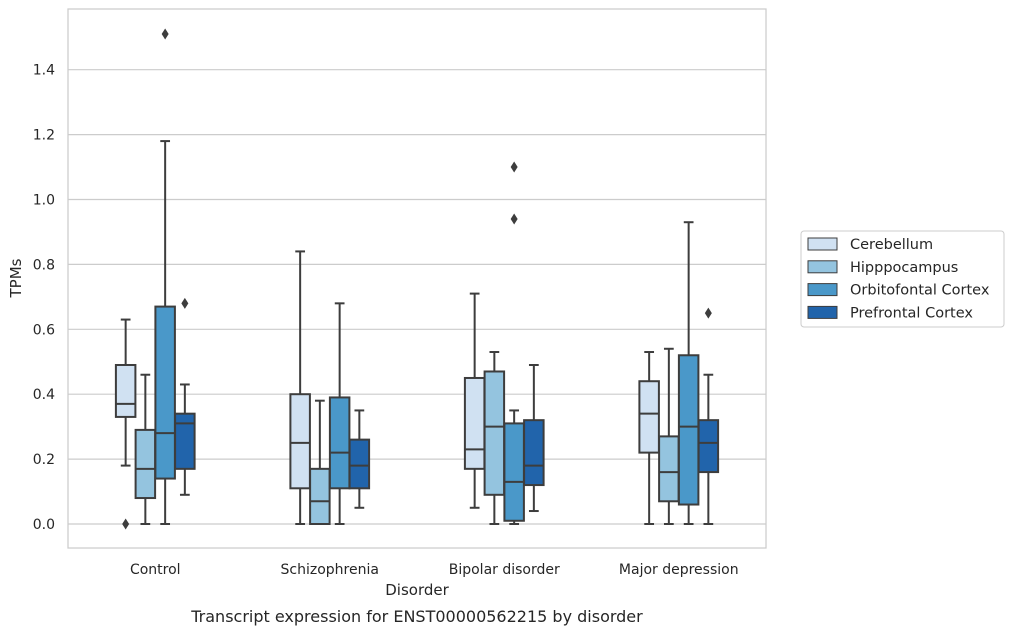 The height and width of the screenshot is (634, 1014). What do you see at coordinates (904, 268) in the screenshot?
I see `legend-label: Hipppocampus` at bounding box center [904, 268].